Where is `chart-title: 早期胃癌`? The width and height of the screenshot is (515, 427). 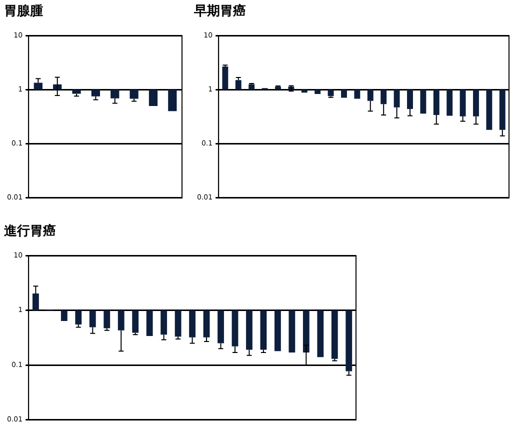
chart-title: 早期胃癌 is located at coordinates (219, 11).